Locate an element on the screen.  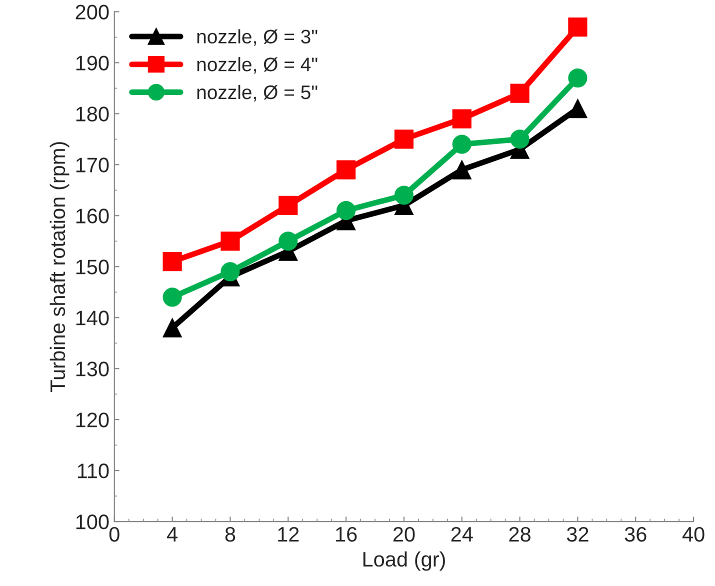
y-tick-label: 100 is located at coordinates (92, 522).